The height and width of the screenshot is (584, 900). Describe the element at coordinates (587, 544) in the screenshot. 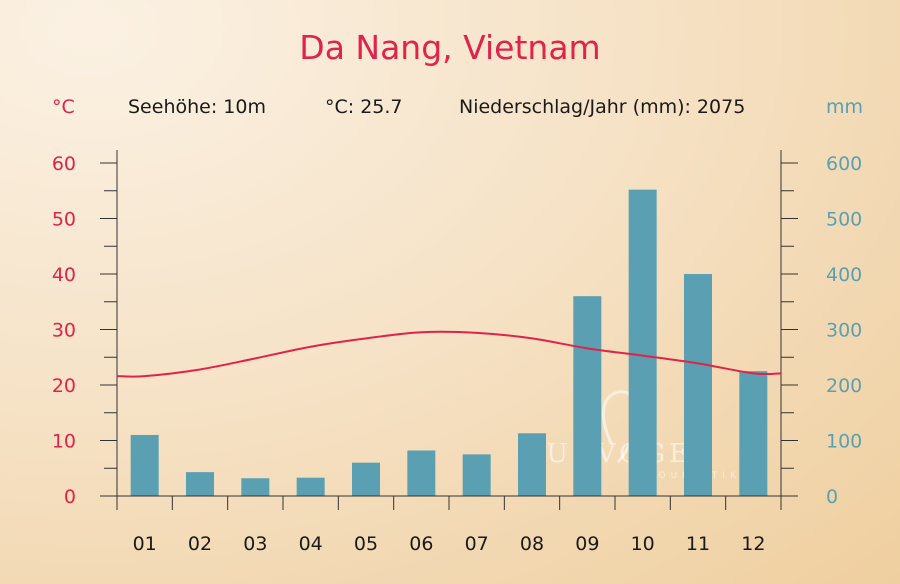

I see `x-tick-label: 09` at that location.